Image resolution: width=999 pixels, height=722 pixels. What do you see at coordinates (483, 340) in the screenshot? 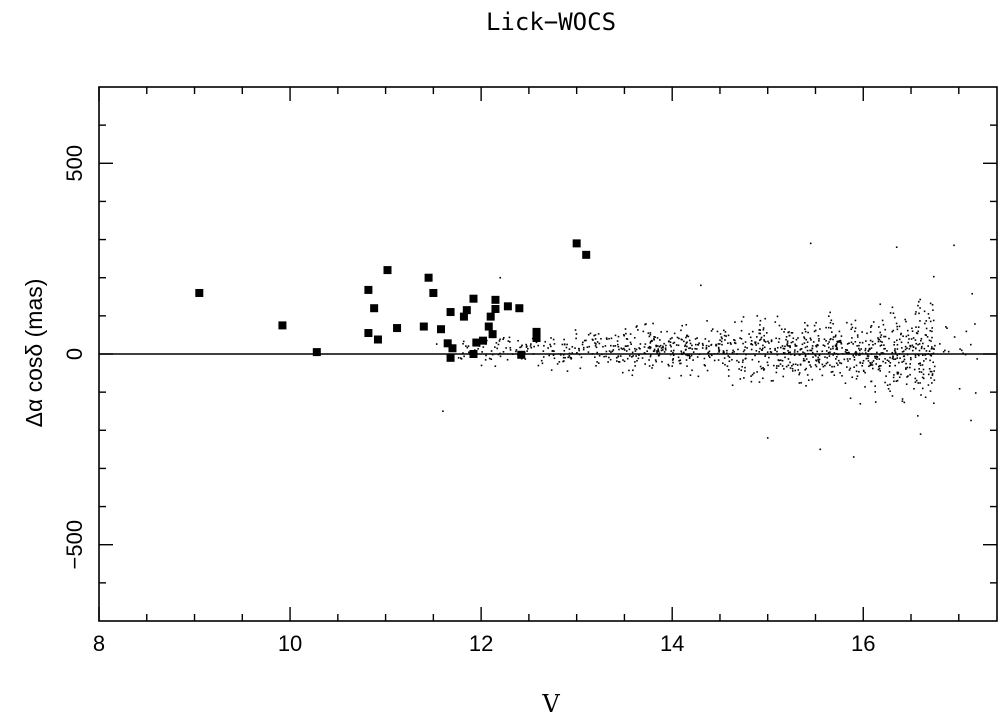
I see `bright-star-point` at bounding box center [483, 340].